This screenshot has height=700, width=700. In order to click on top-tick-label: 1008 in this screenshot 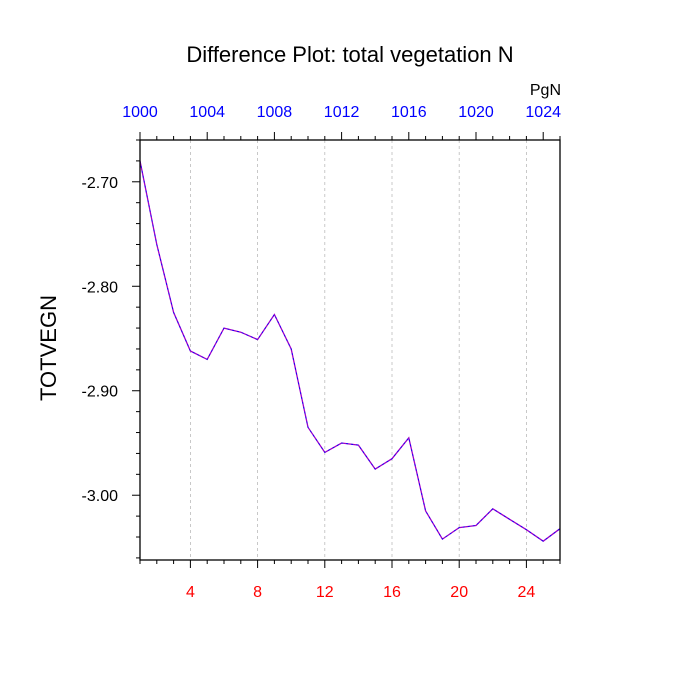, I will do `click(275, 112)`.